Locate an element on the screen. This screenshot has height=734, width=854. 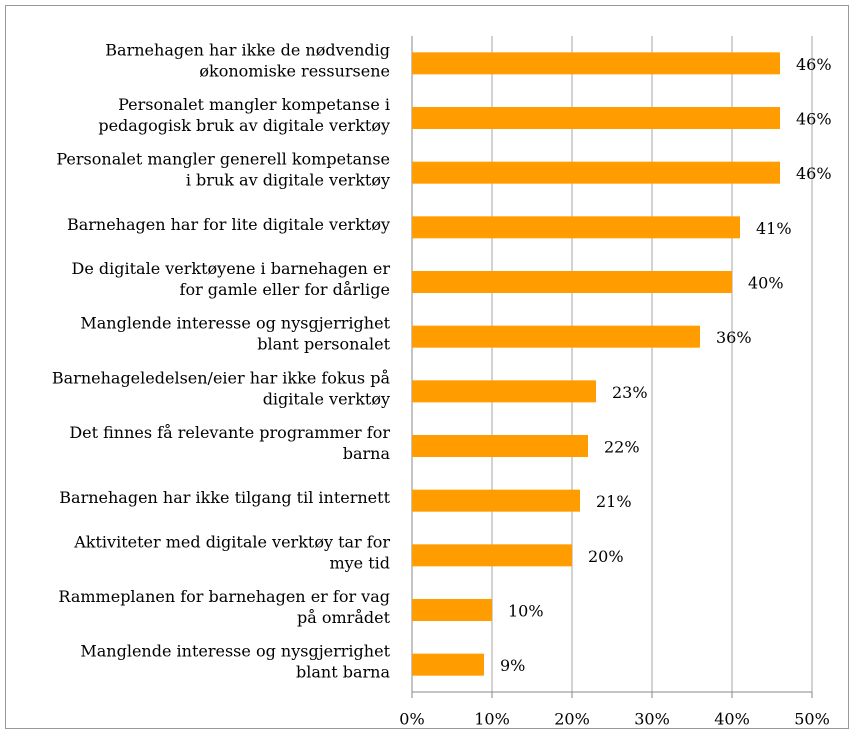
x-tick-label: 0% is located at coordinates (411, 719).